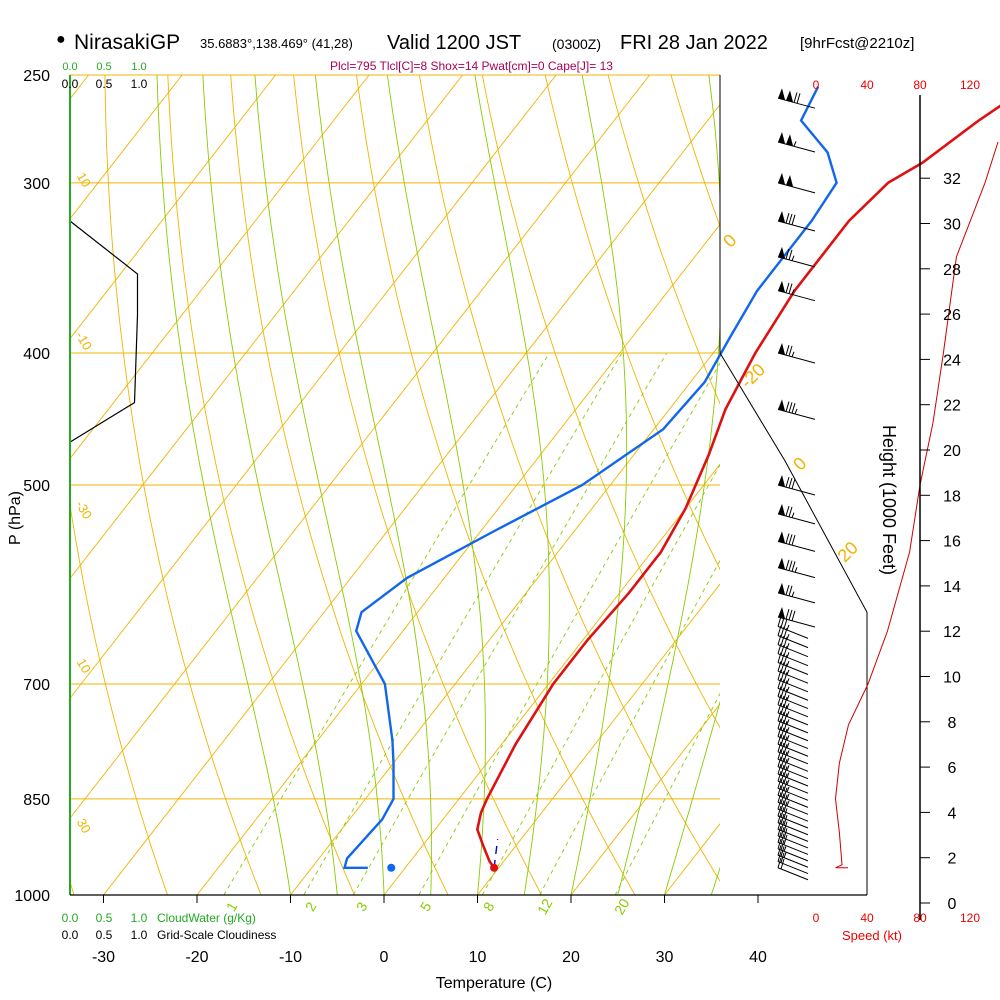 Image resolution: width=1000 pixels, height=1000 pixels. I want to click on cloud-water-tick-top: 1.0, so click(138, 67).